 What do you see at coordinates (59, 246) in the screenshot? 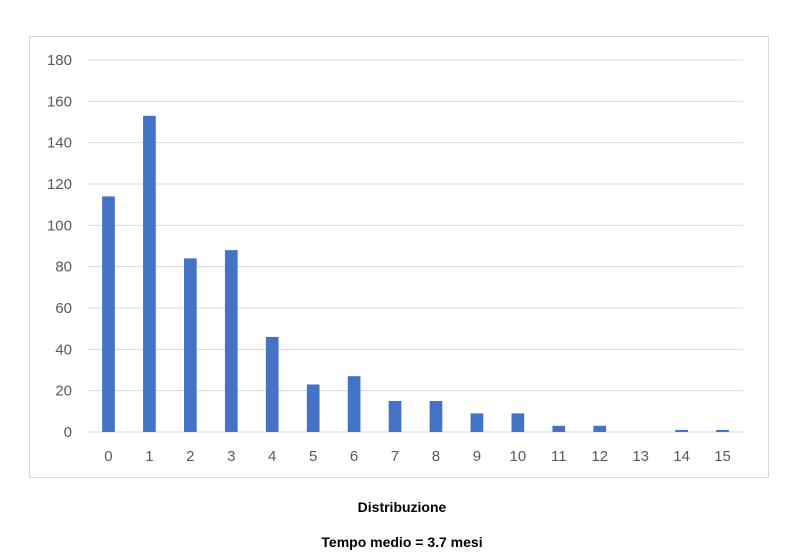
I see `y-axis-ticks: 0 20 40 60 80 100 120 140 160 180` at bounding box center [59, 246].